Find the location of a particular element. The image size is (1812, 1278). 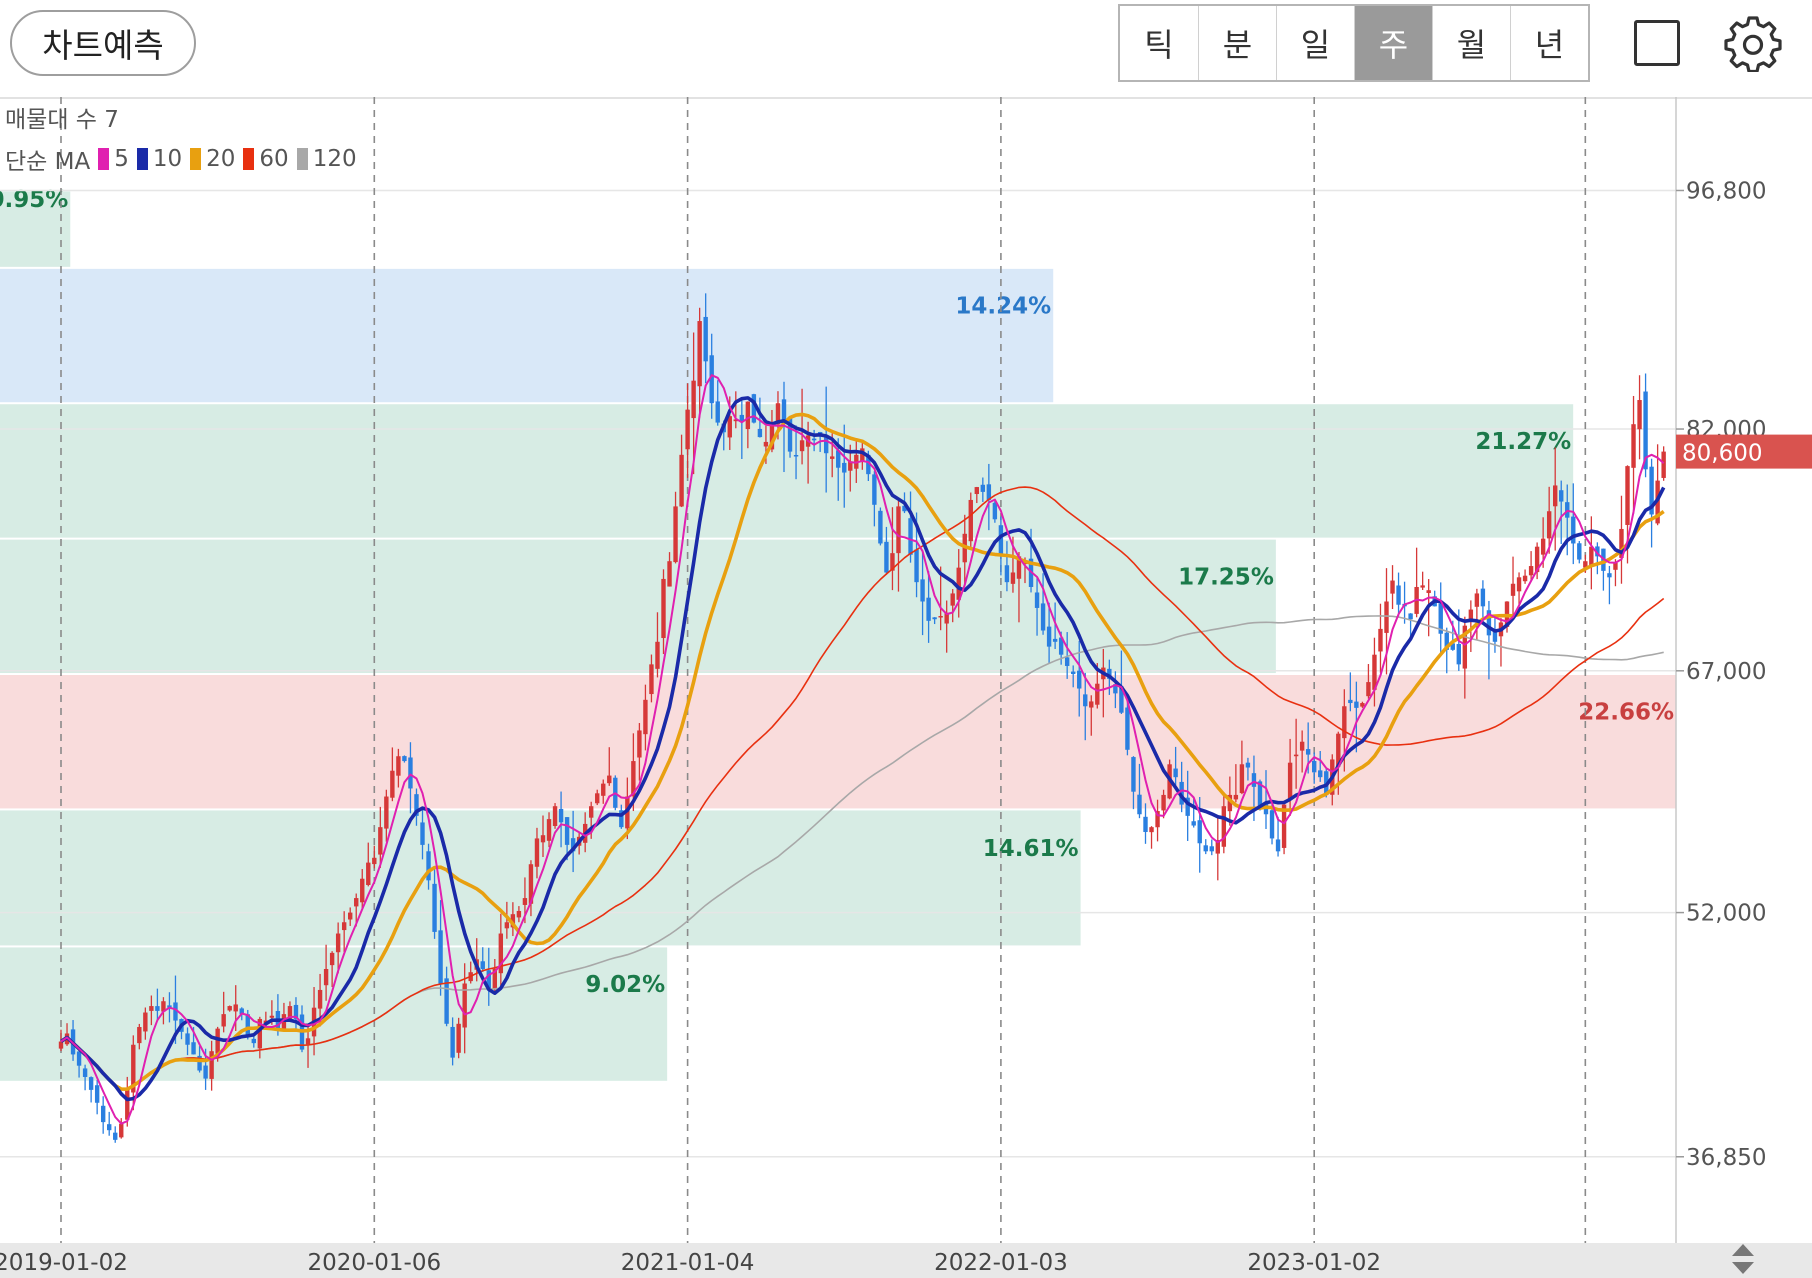

tab-minute: 분 is located at coordinates (1237, 43).